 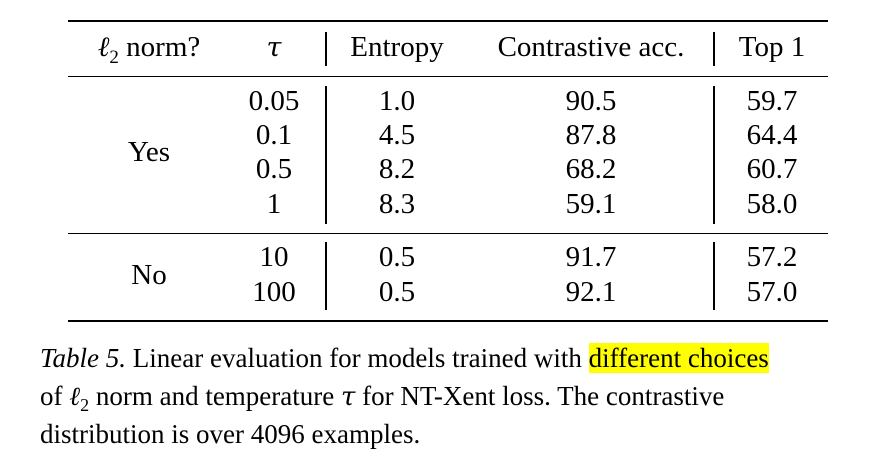 What do you see at coordinates (326, 276) in the screenshot?
I see `group2-vline-left` at bounding box center [326, 276].